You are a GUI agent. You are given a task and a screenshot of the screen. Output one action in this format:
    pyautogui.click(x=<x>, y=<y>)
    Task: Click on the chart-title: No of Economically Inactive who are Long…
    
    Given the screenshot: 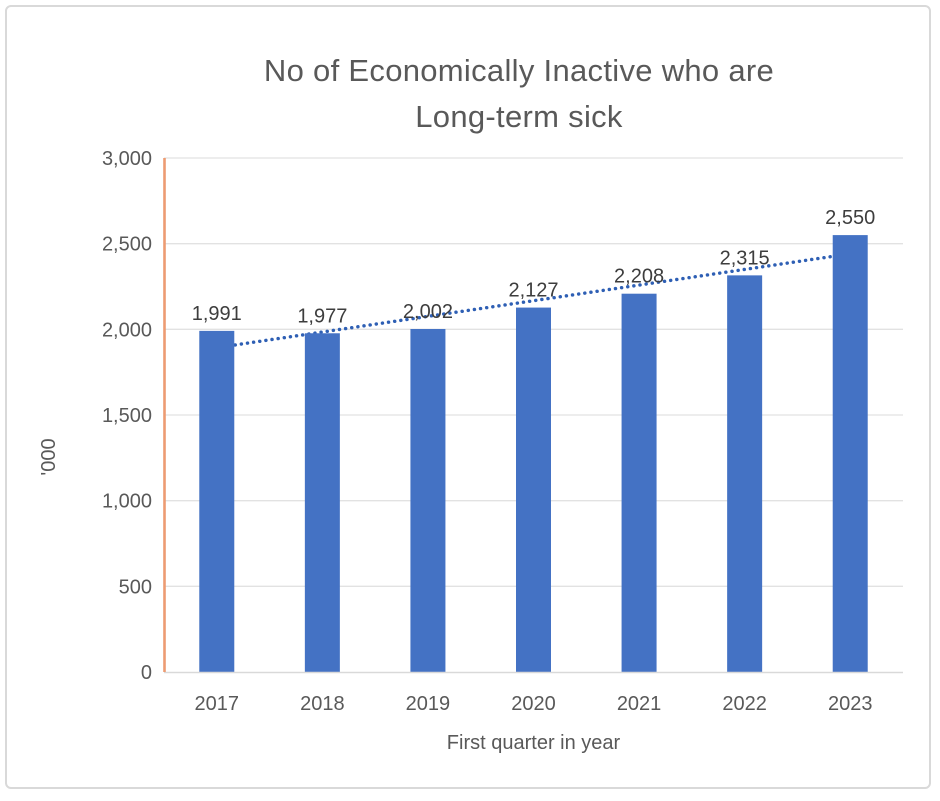 What is the action you would take?
    pyautogui.click(x=519, y=94)
    